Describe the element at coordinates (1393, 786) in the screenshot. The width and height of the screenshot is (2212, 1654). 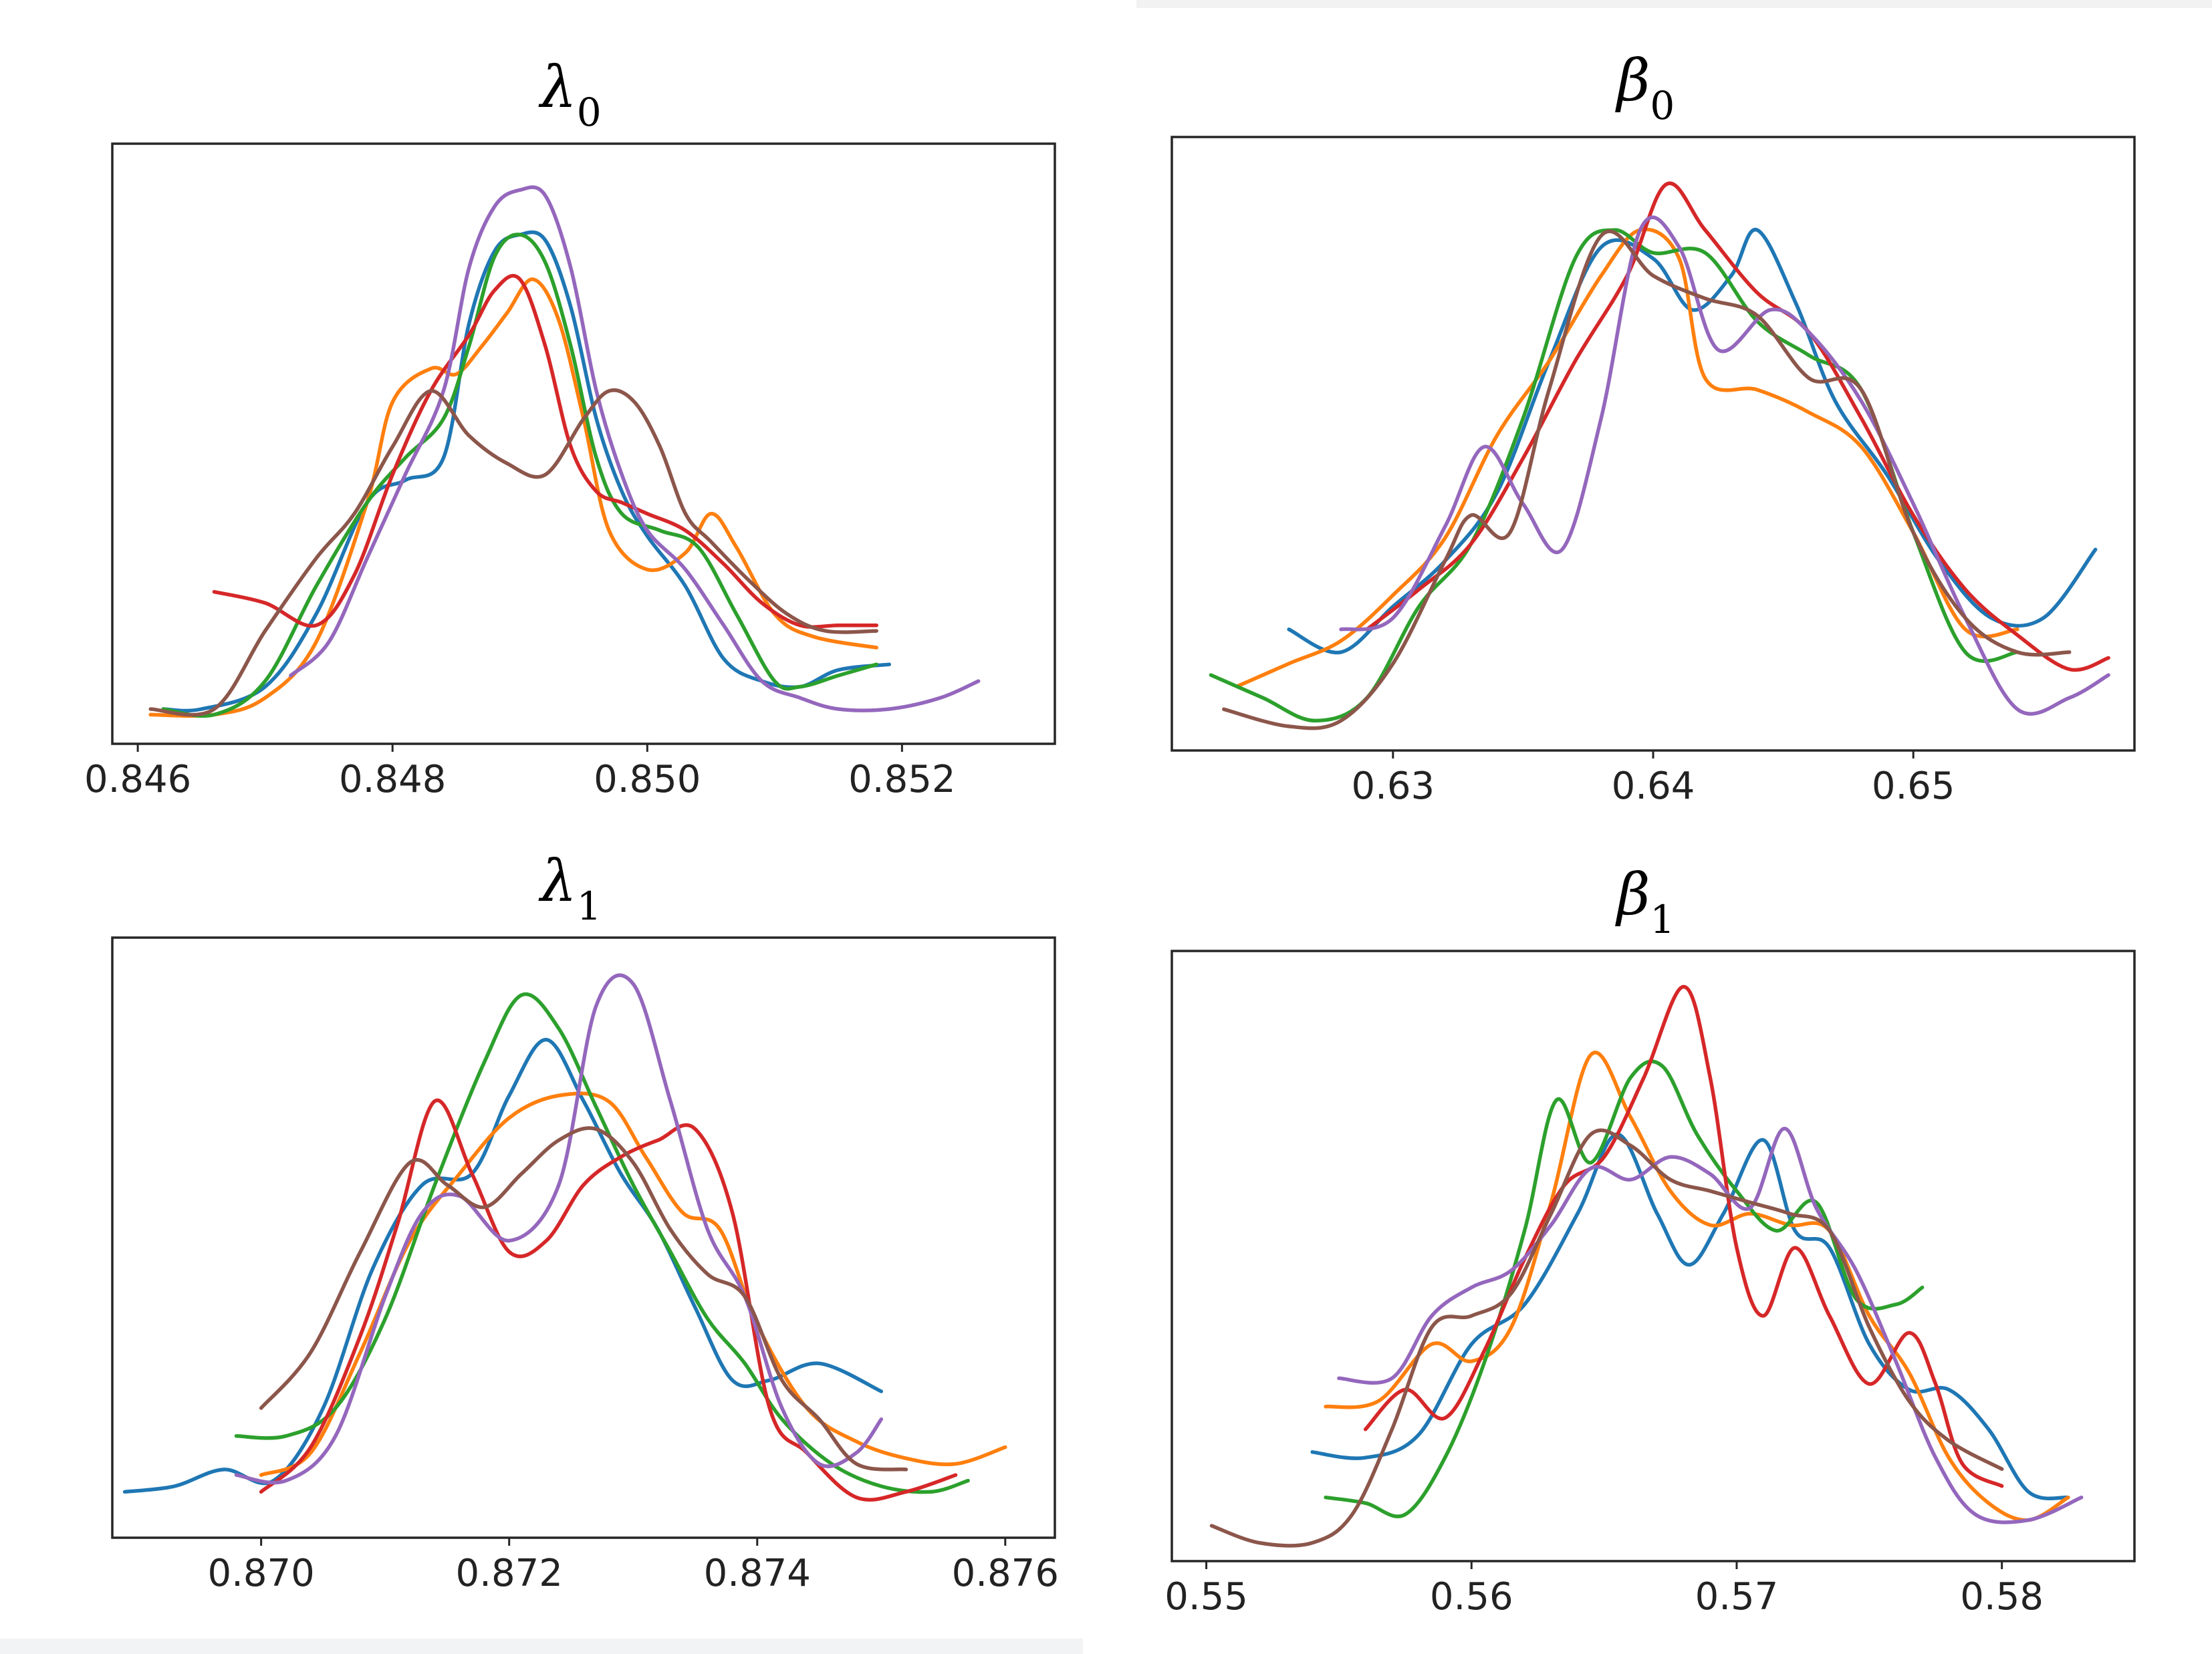
I see `x-tick-label: 0.63` at that location.